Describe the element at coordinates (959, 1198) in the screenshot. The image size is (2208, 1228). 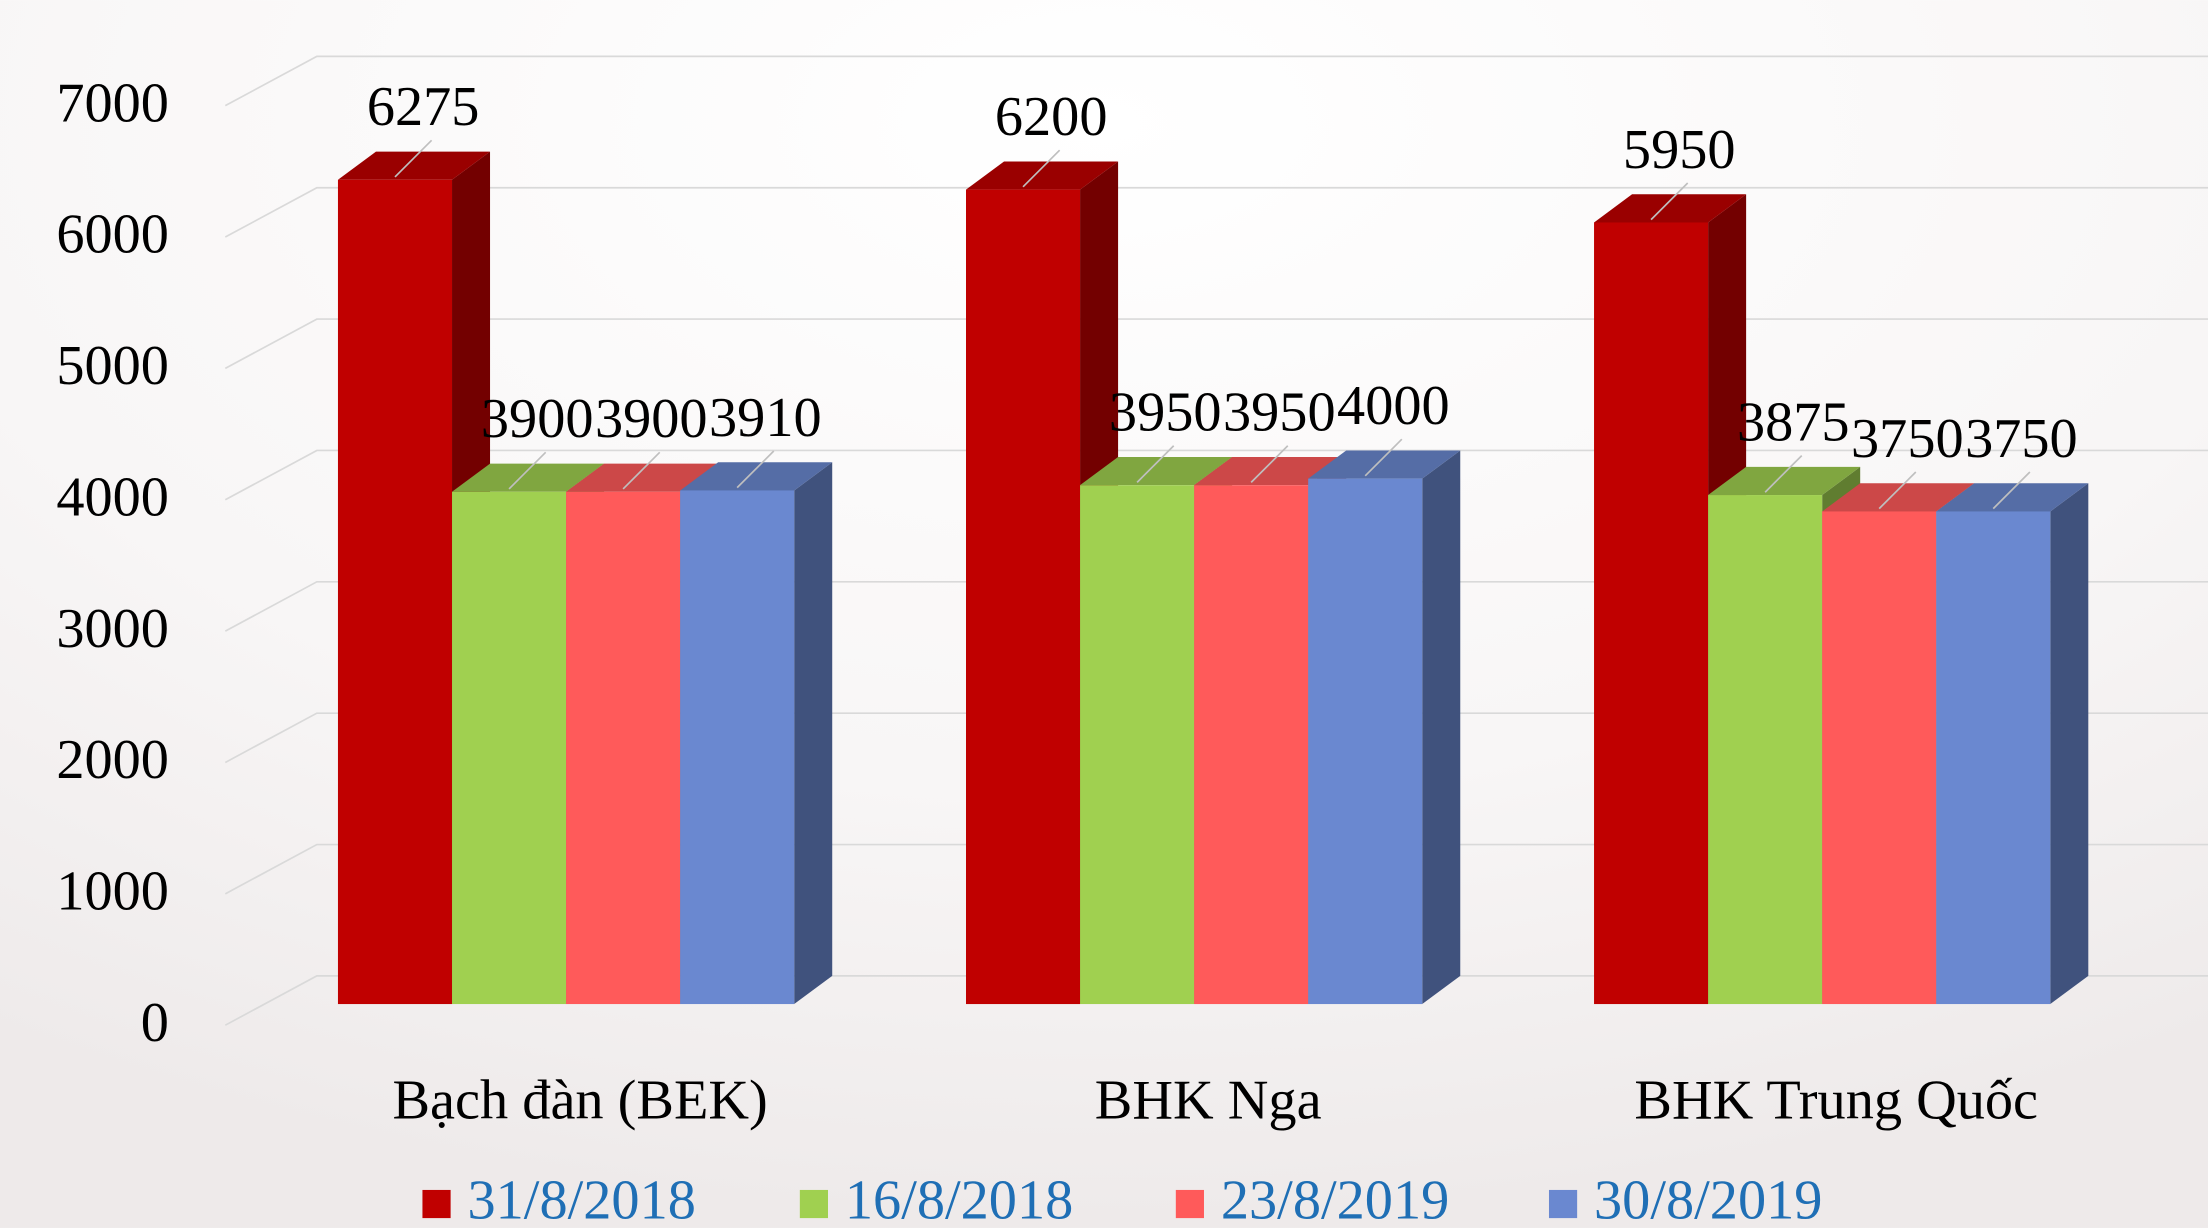
I see `legend-label: 16/8/2018` at that location.